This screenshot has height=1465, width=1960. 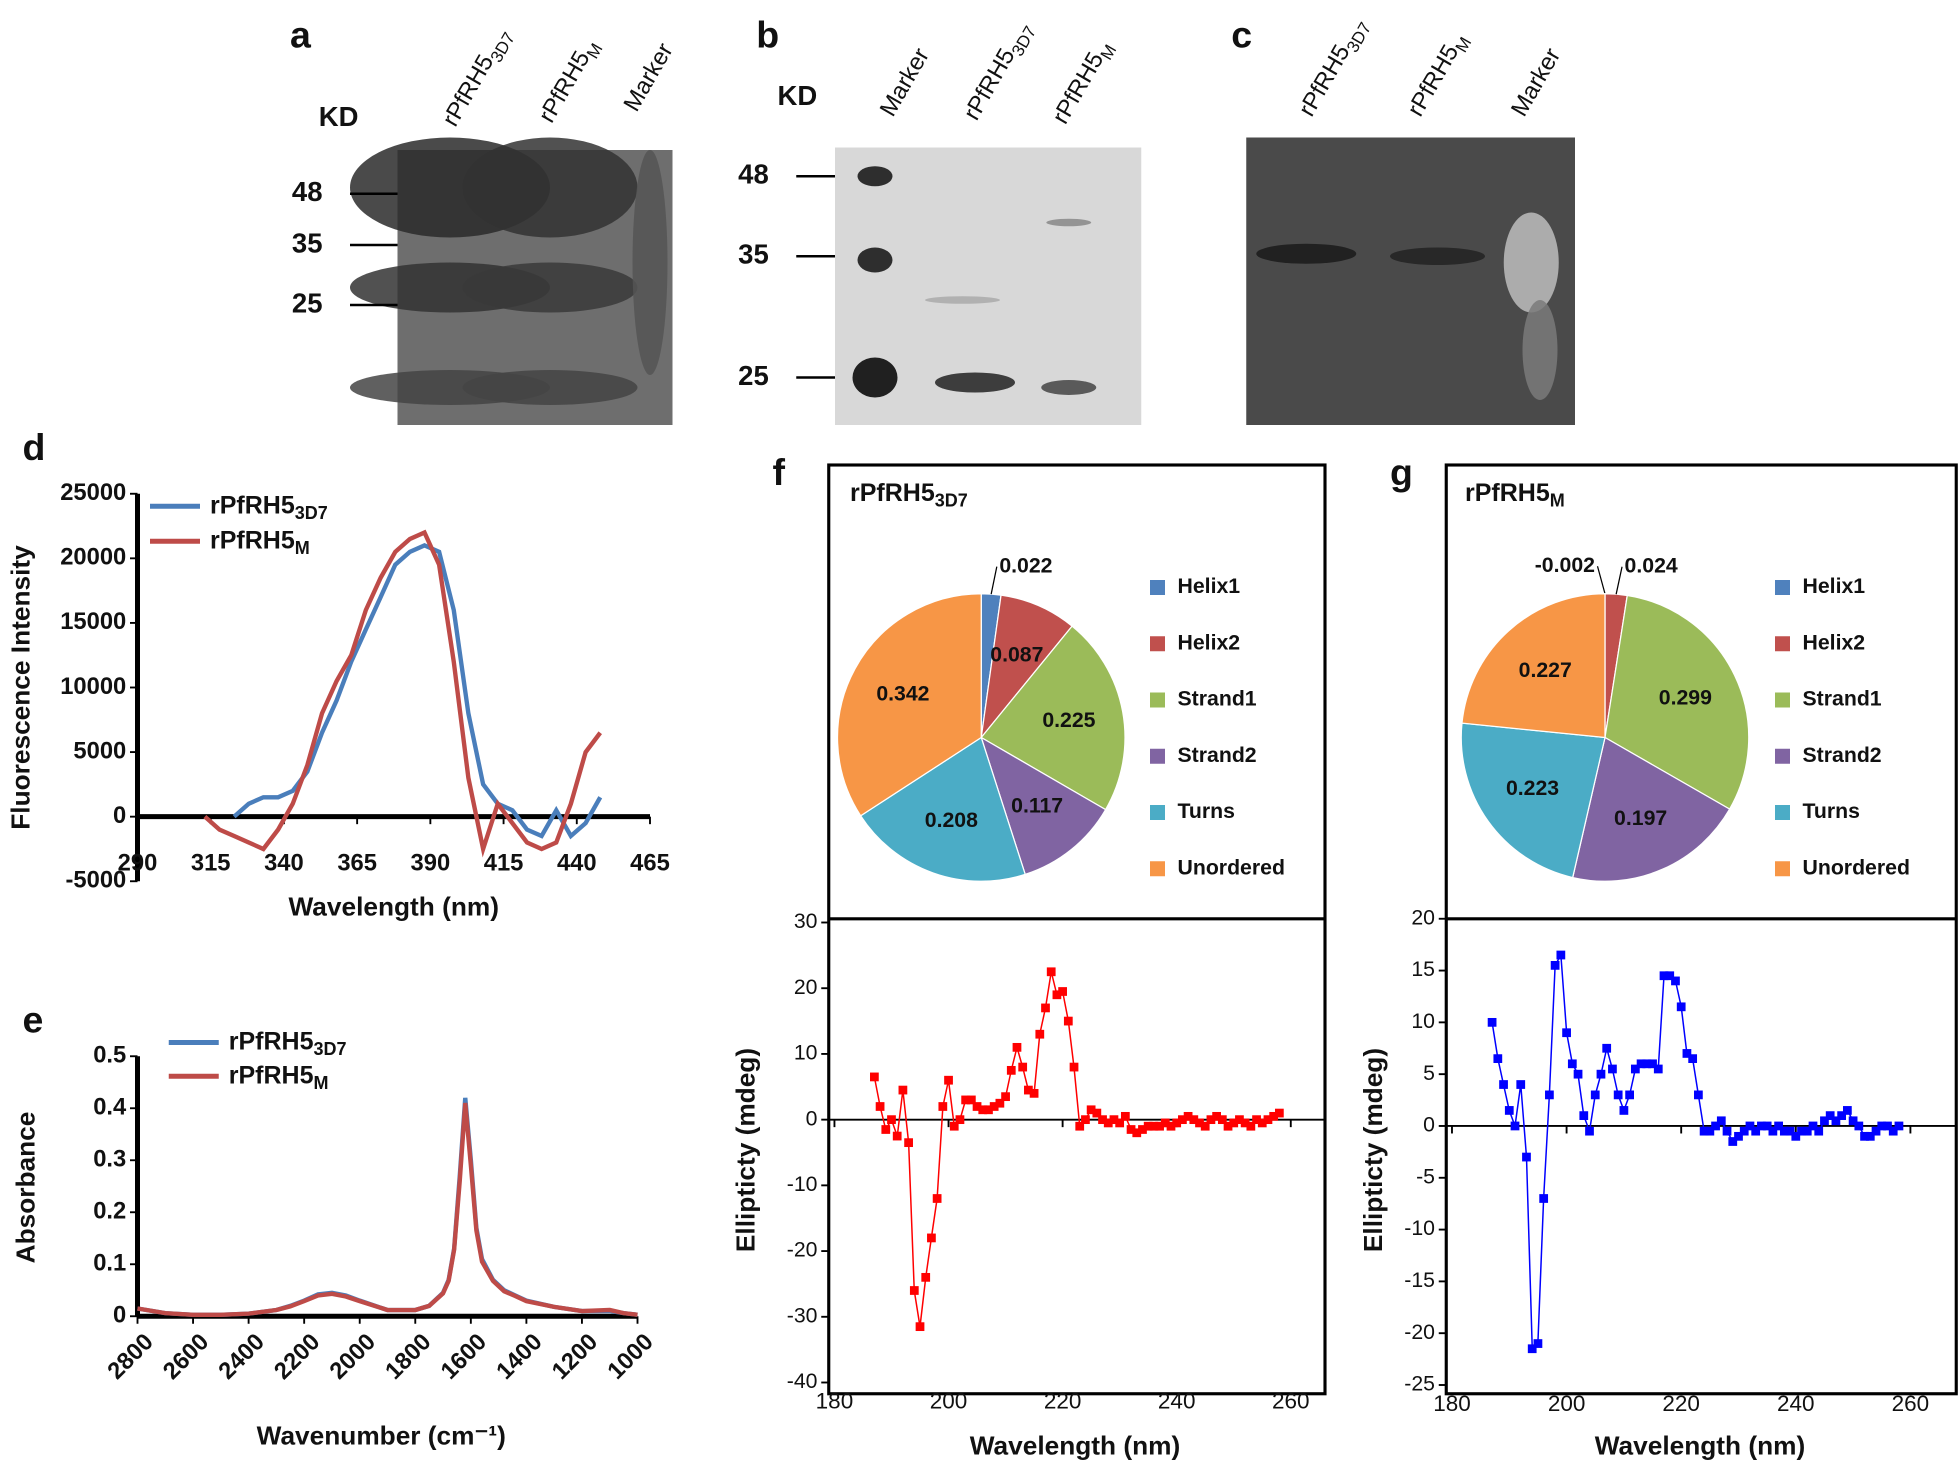 I want to click on legend-label-base: rPfRH5, so click(x=271, y=1041).